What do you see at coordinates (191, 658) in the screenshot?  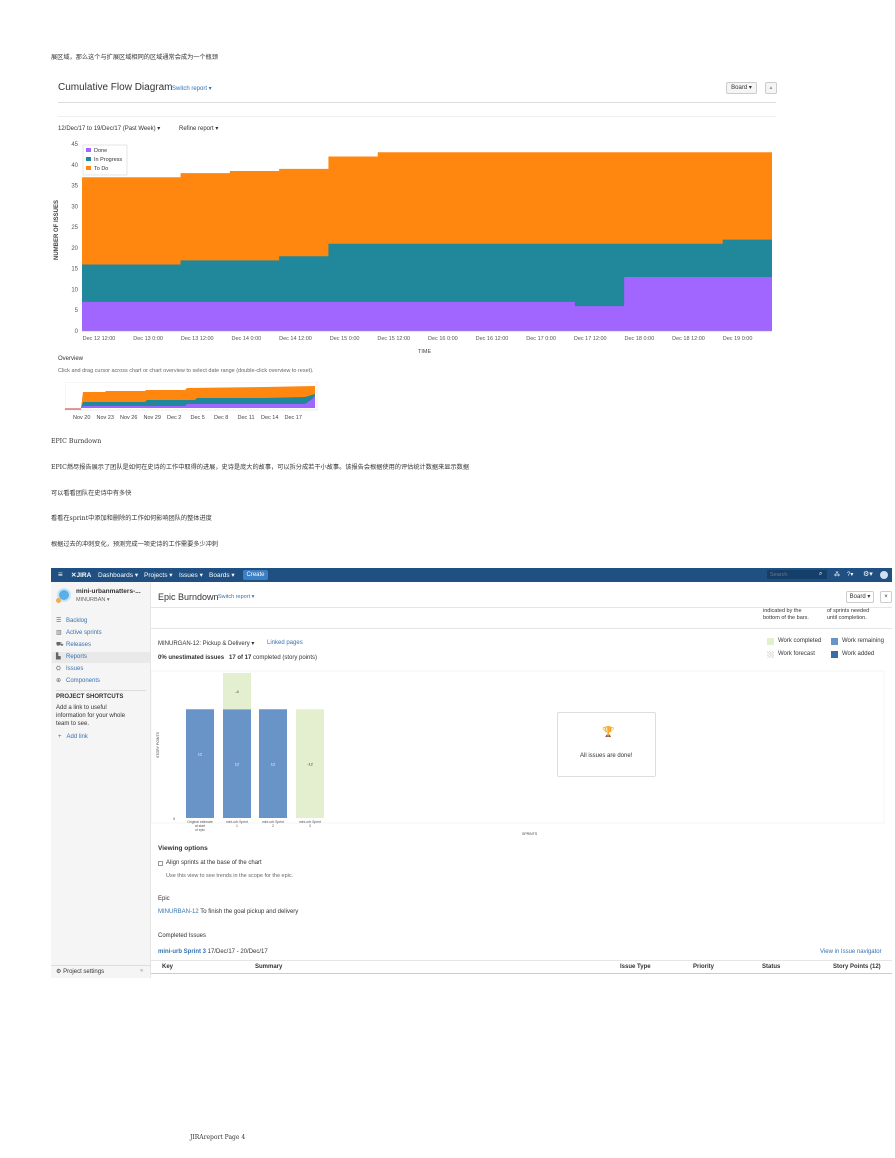 I see `unestimated-issues: 0% unestimated issues` at bounding box center [191, 658].